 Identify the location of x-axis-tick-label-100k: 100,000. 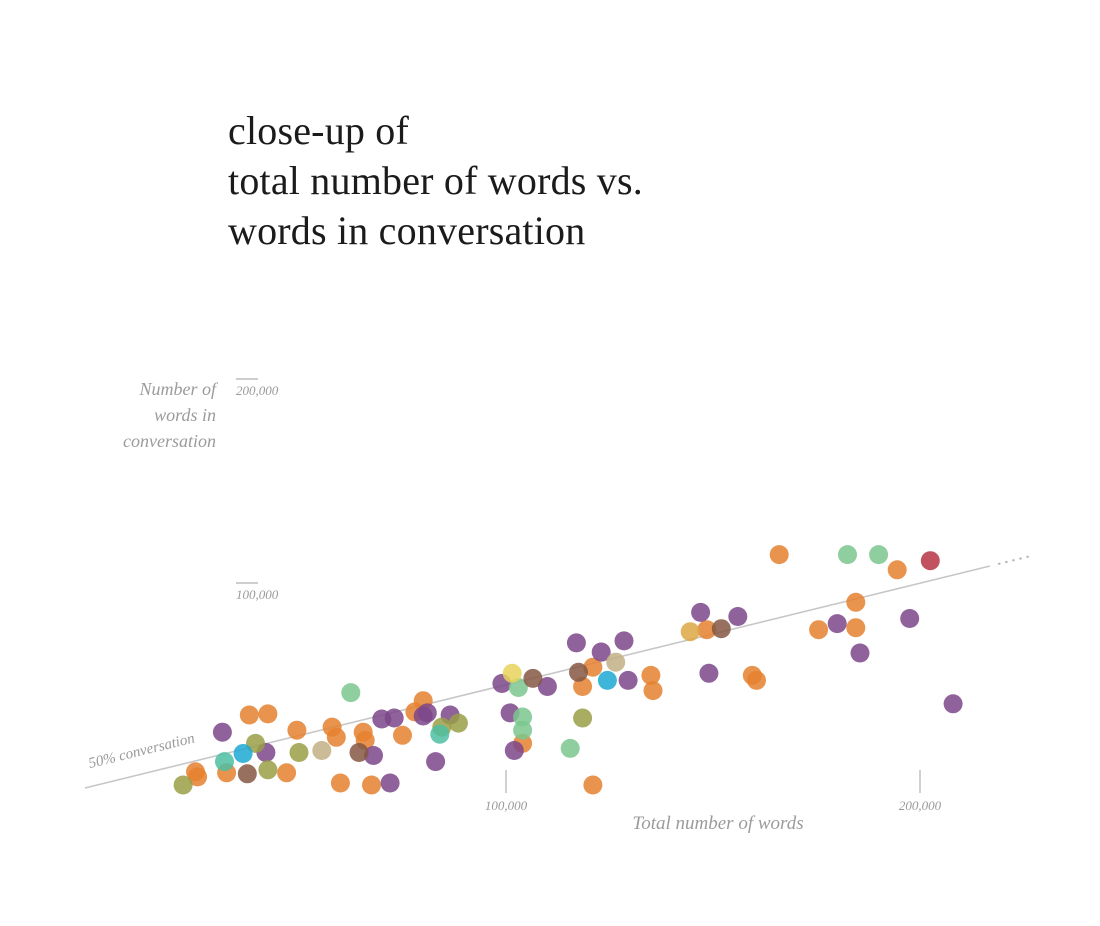
(506, 805).